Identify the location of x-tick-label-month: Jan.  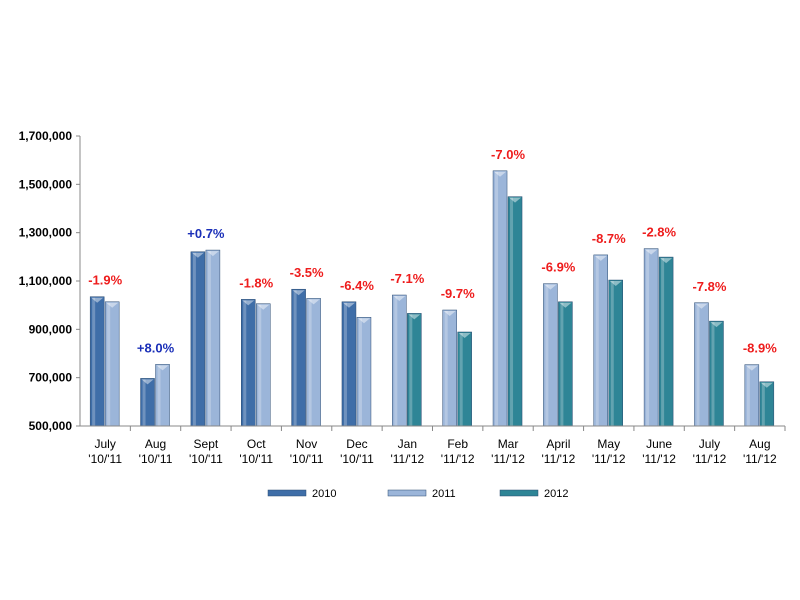
(407, 444).